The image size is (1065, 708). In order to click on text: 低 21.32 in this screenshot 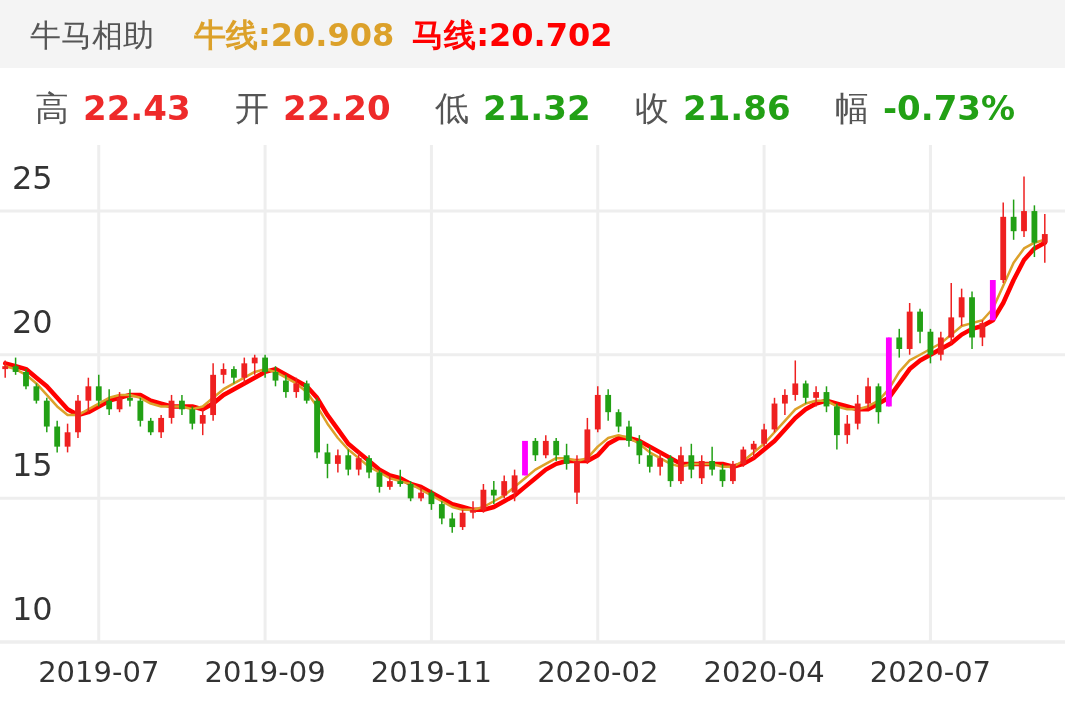, I will do `click(513, 108)`.